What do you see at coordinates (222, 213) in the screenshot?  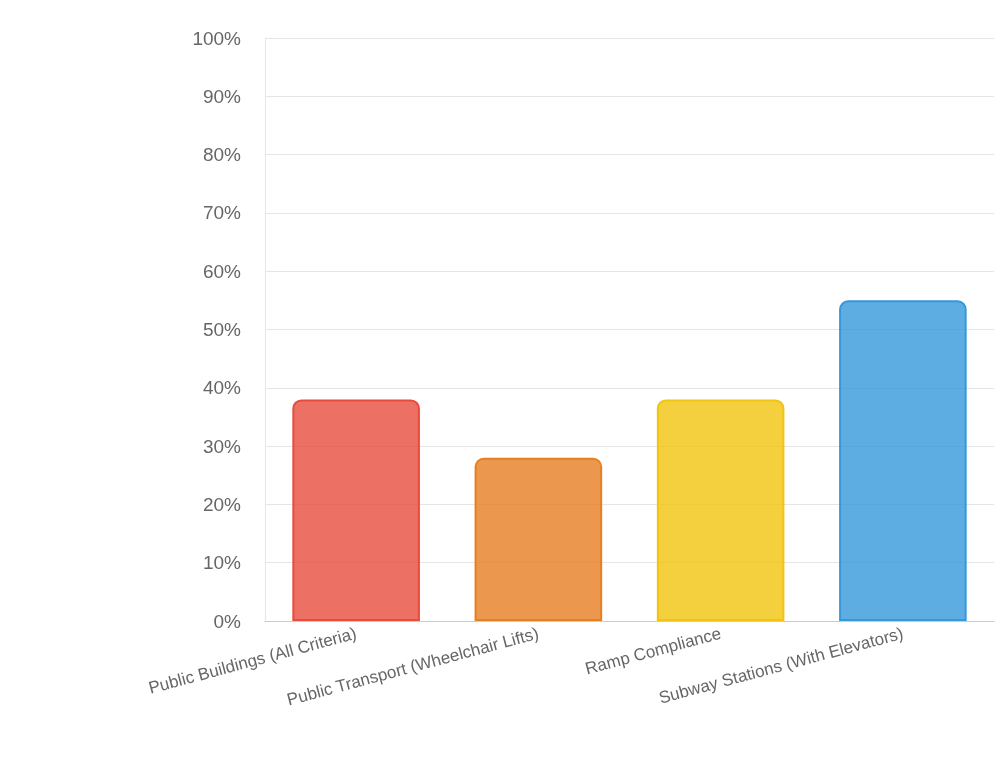 I see `y-tick-label: 70%` at bounding box center [222, 213].